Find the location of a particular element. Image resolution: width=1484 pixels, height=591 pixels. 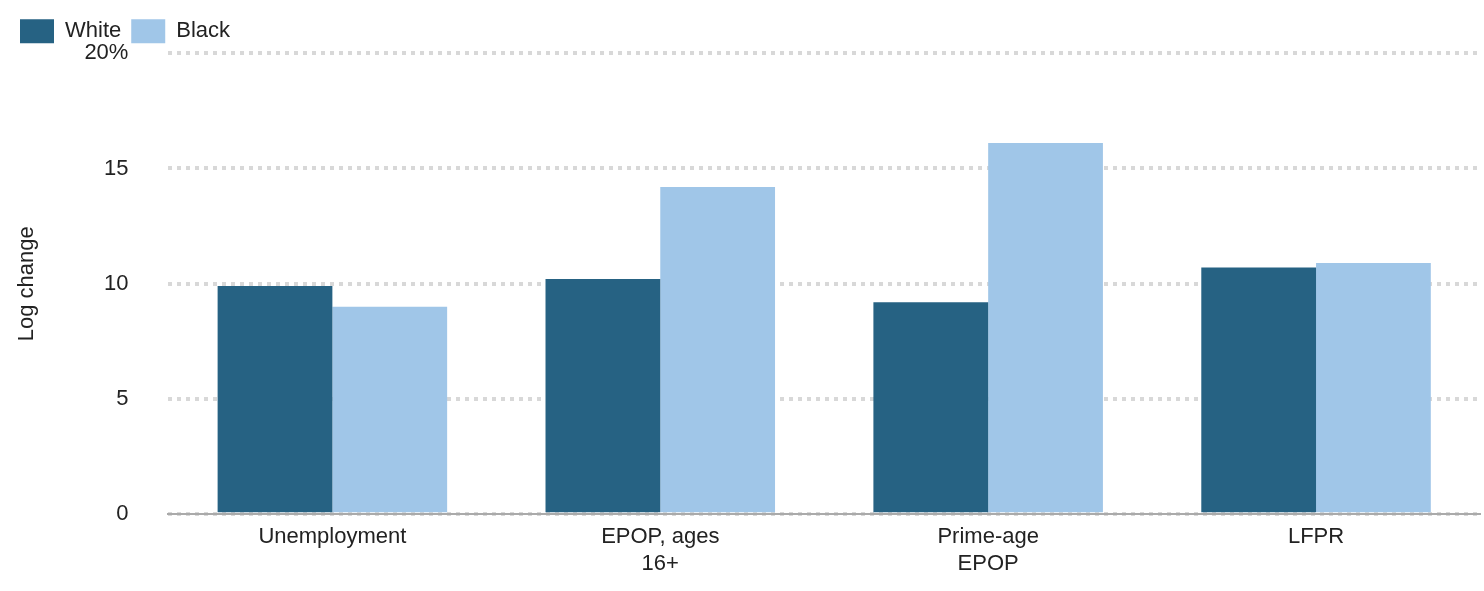

y-tick-label: 0 is located at coordinates (122, 513).